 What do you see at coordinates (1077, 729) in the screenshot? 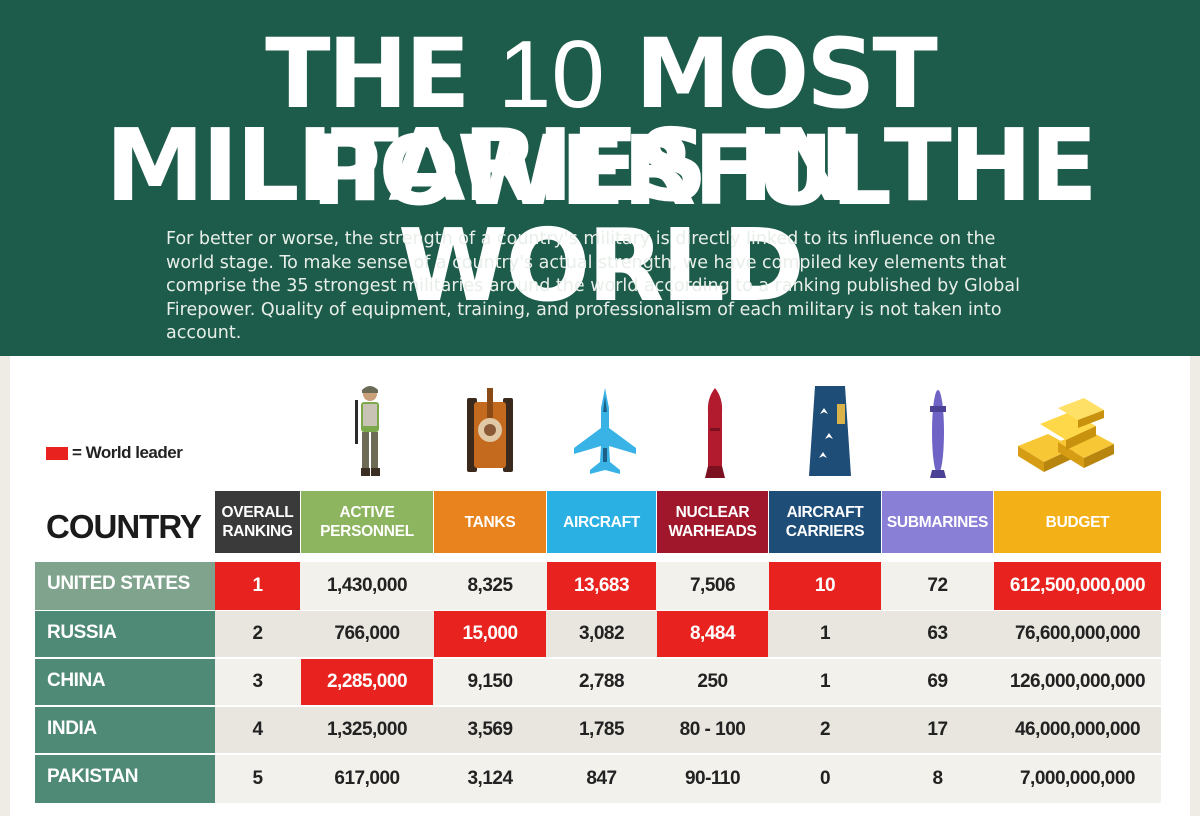
I see `cell-budget: 46,000,000,000` at bounding box center [1077, 729].